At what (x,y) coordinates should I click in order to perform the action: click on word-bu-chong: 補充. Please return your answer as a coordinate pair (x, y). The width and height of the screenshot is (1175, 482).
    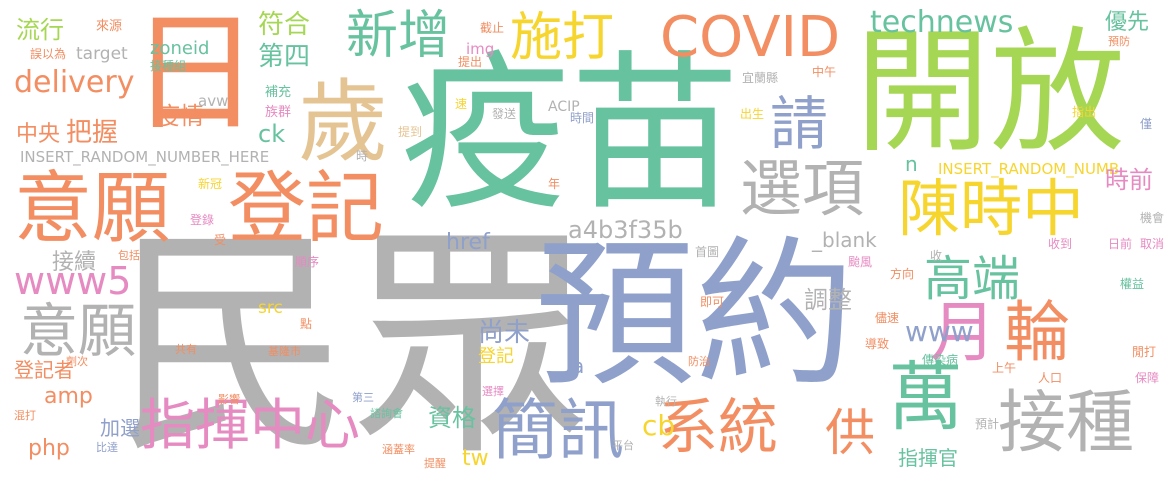
    Looking at the image, I should click on (278, 92).